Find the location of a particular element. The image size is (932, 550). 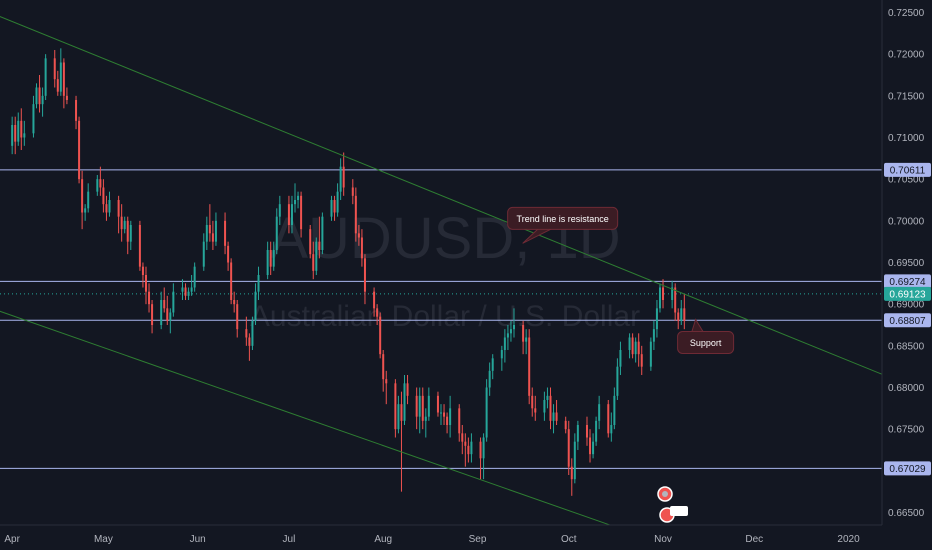

x-tick-label: Oct is located at coordinates (569, 539).